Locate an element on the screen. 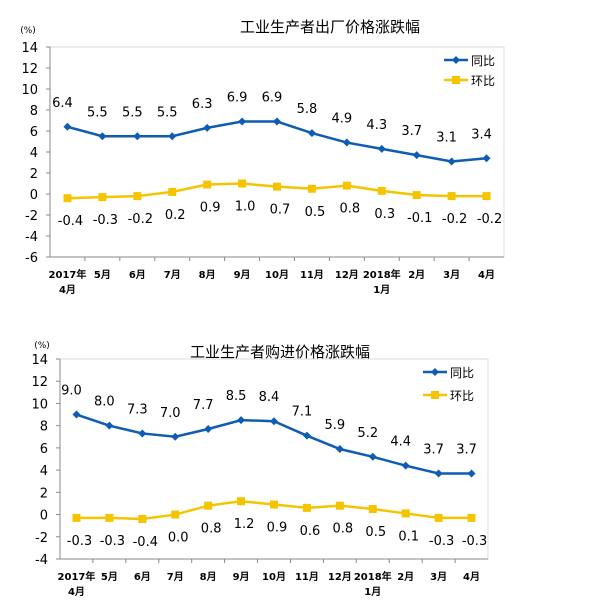 The height and width of the screenshot is (613, 613). x-tick-label-line: 7月 is located at coordinates (175, 577).